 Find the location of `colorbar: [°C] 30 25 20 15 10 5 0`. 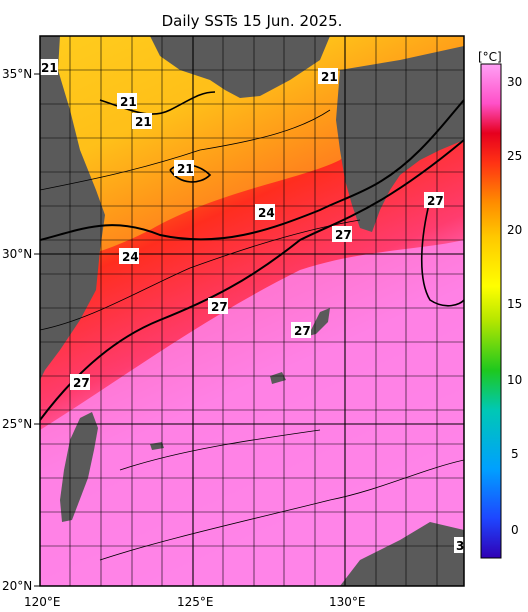

colorbar: [°C] 30 25 20 15 10 5 0 is located at coordinates (500, 304).